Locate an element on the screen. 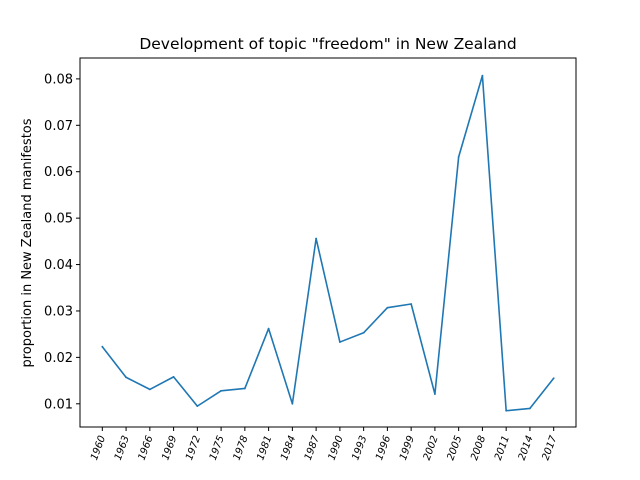 This screenshot has width=640, height=480. y-axis: 0.01 0.02 0.03 0.04 0.05 0.06 0.07 0.08 is located at coordinates (62, 242).